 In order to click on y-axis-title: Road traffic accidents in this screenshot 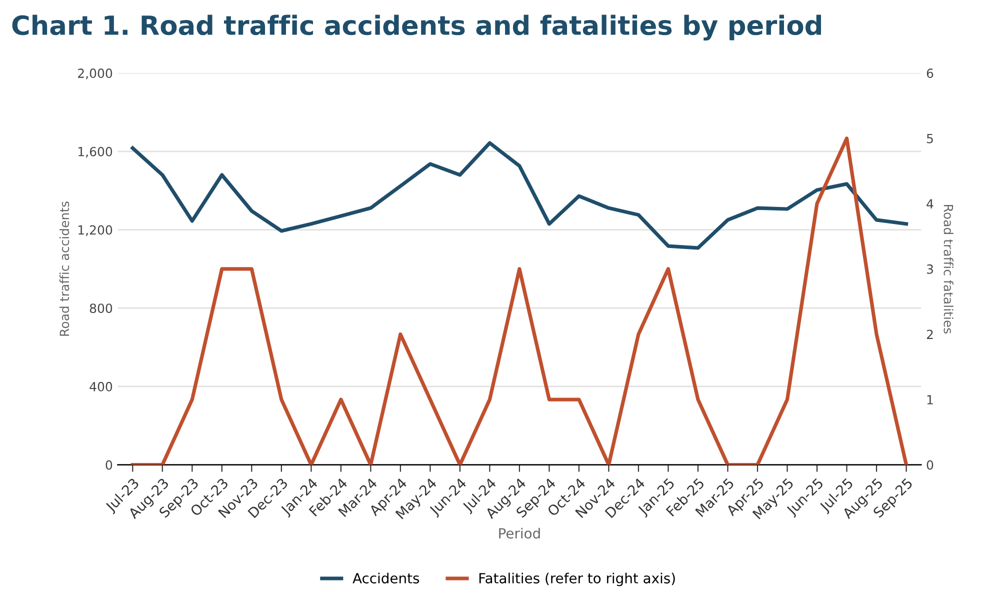, I will do `click(64, 269)`.